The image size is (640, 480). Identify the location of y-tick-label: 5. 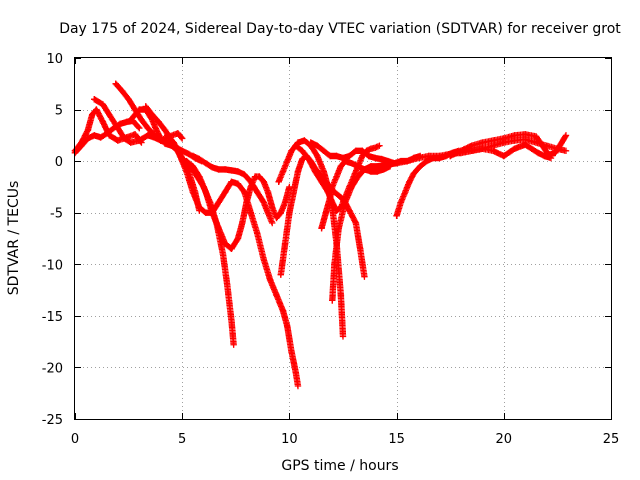
(59, 111).